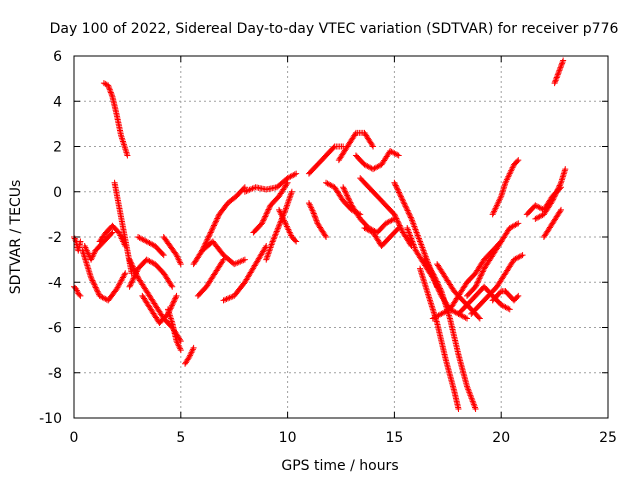 The height and width of the screenshot is (480, 640). I want to click on y-tick-label: 6, so click(57, 57).